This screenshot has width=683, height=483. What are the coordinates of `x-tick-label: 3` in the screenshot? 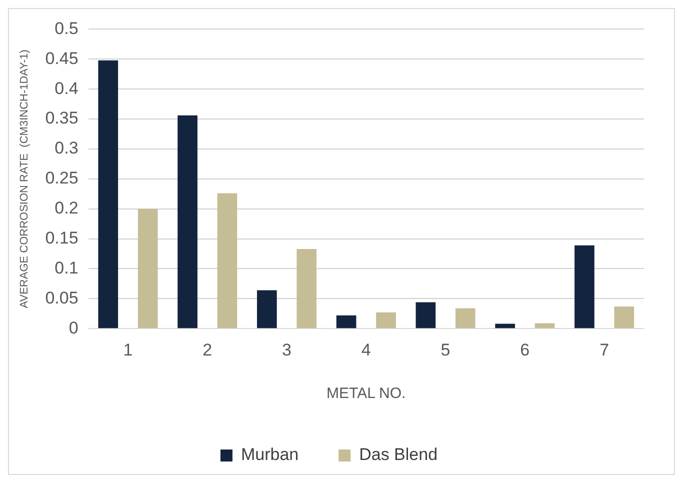 It's located at (287, 350).